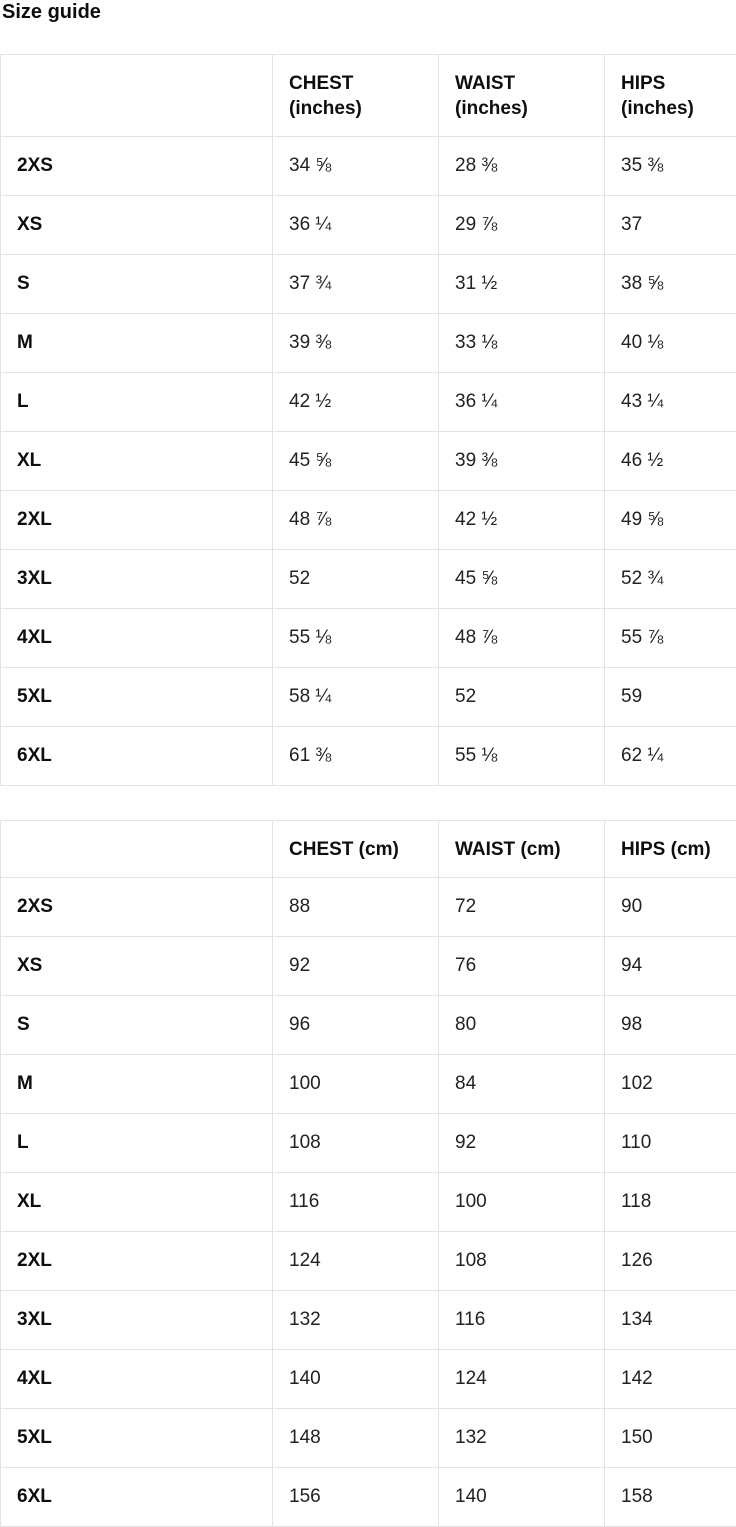 The height and width of the screenshot is (1527, 736). What do you see at coordinates (522, 343) in the screenshot?
I see `waist-value-cell: 33 ⅛` at bounding box center [522, 343].